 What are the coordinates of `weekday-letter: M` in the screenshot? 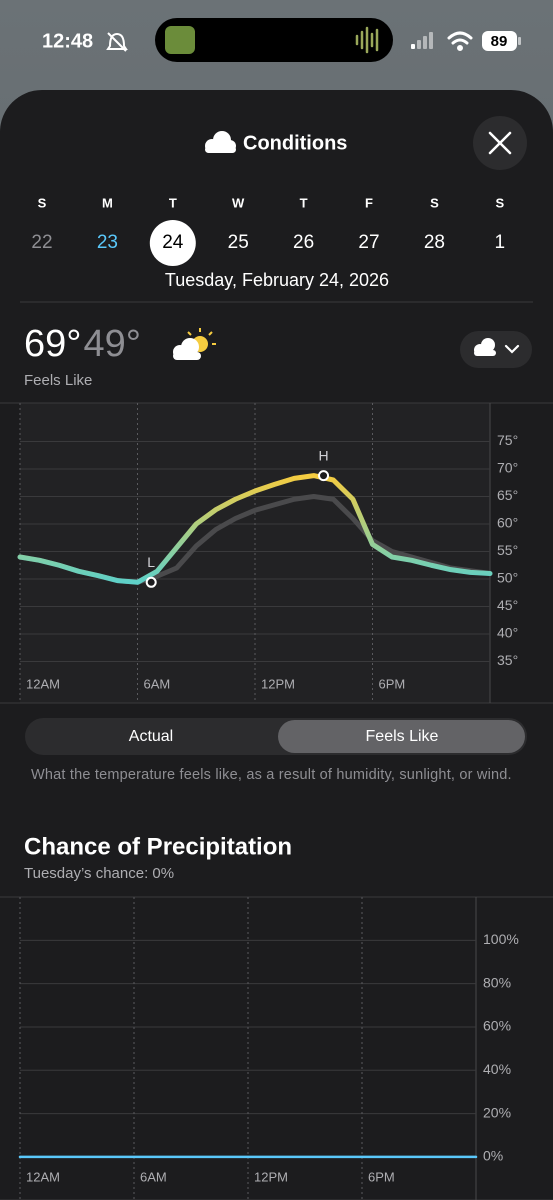 It's located at (107, 202).